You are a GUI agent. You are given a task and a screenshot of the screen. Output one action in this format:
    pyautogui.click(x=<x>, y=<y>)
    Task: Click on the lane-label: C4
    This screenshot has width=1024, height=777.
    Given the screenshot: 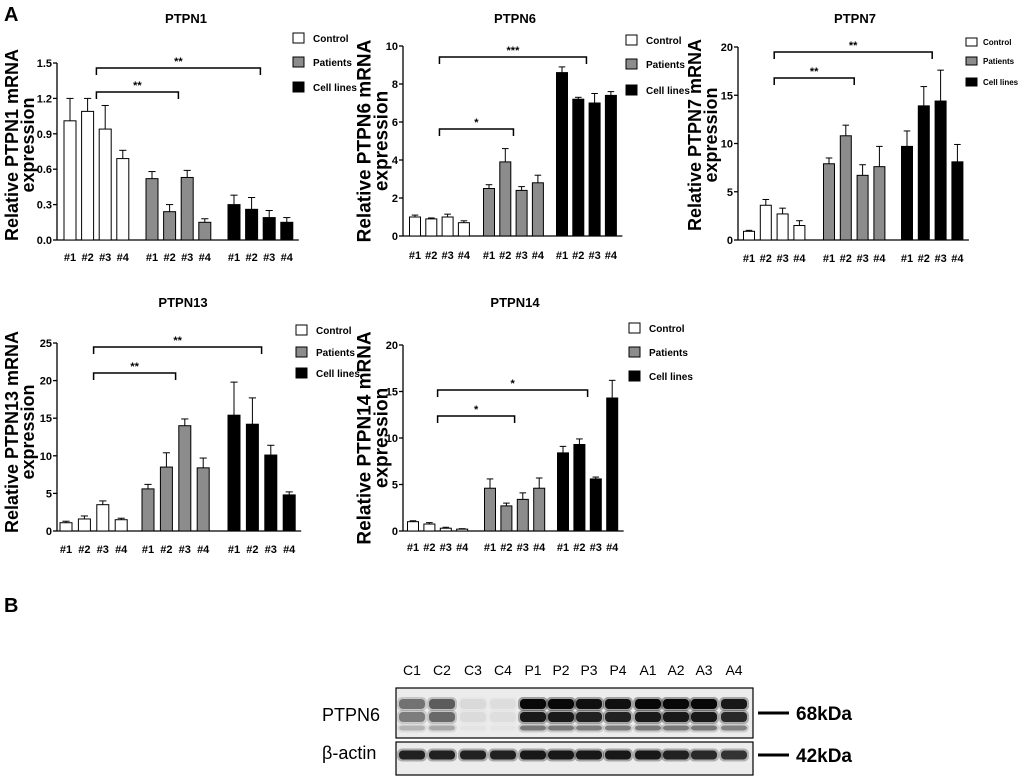 What is the action you would take?
    pyautogui.click(x=503, y=670)
    